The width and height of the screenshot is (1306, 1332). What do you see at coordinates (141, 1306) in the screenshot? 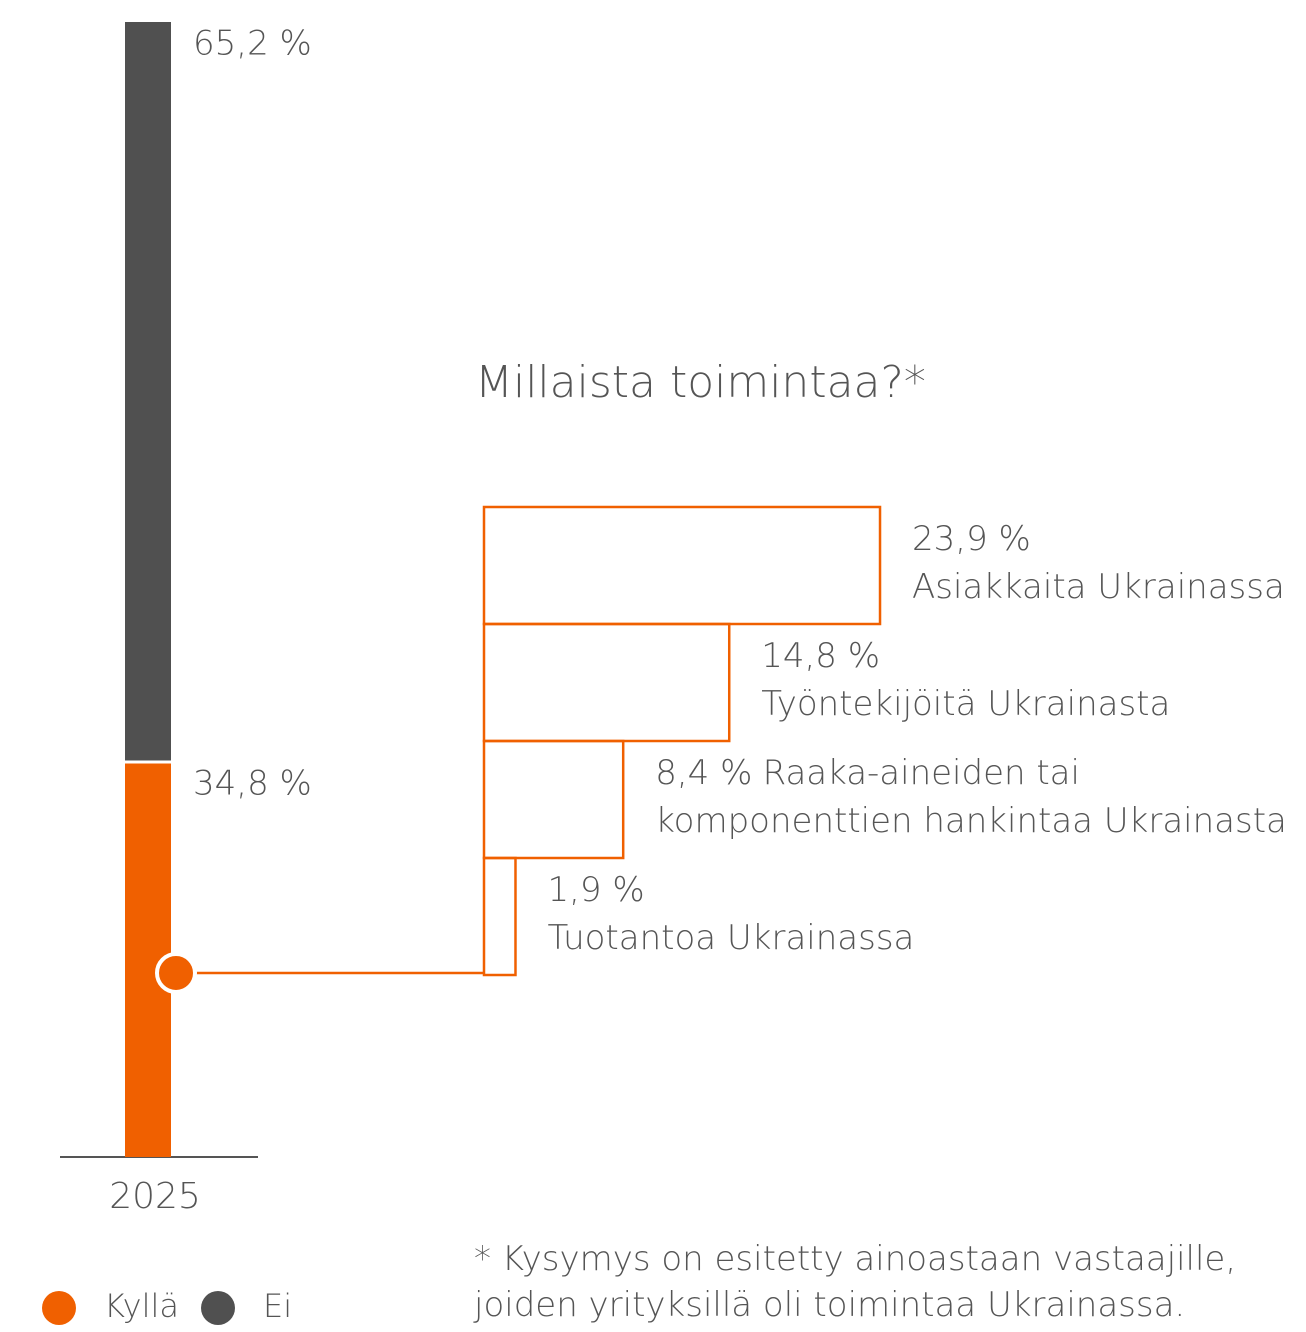
I see `legend-label: Kyllä` at bounding box center [141, 1306].